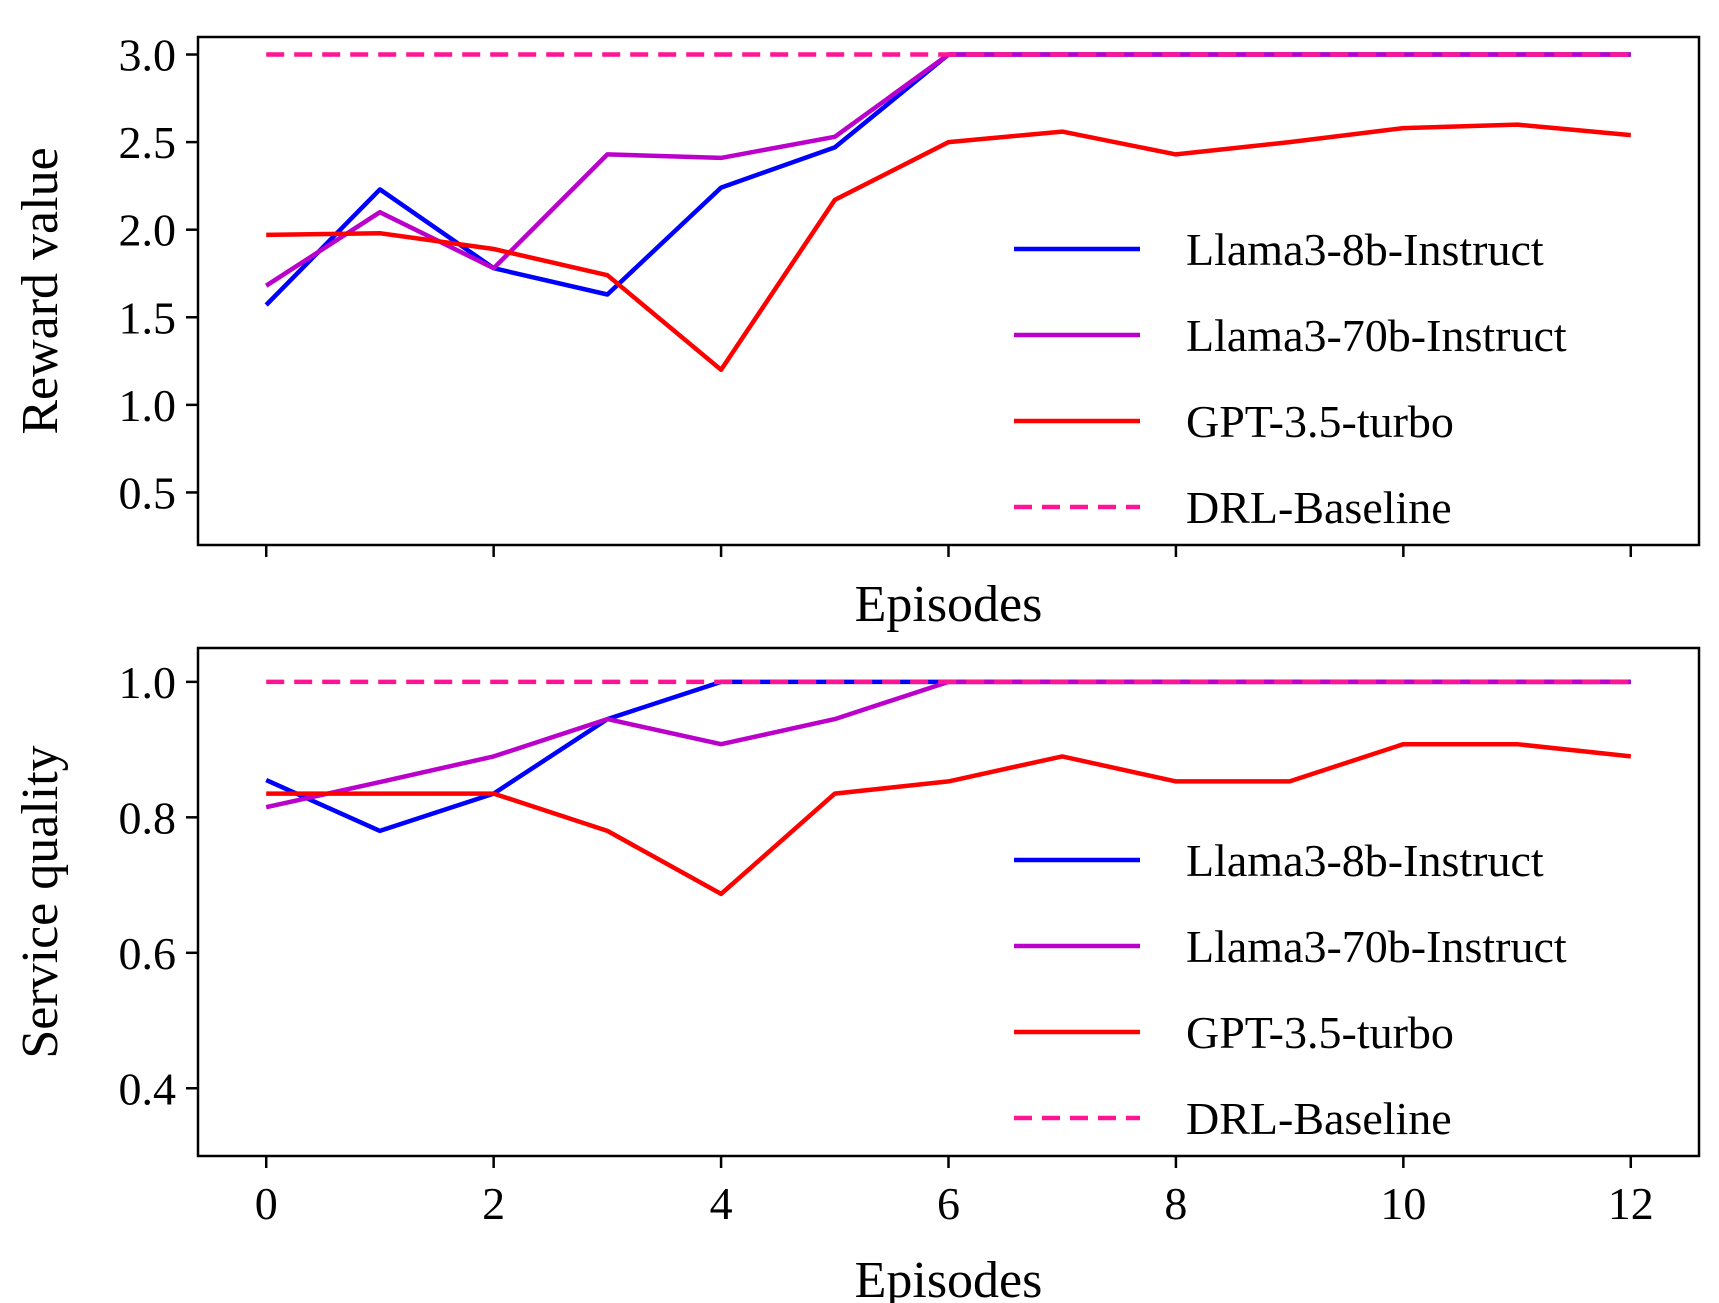  Describe the element at coordinates (148, 1088) in the screenshot. I see `y-tick-label: 0.4` at that location.